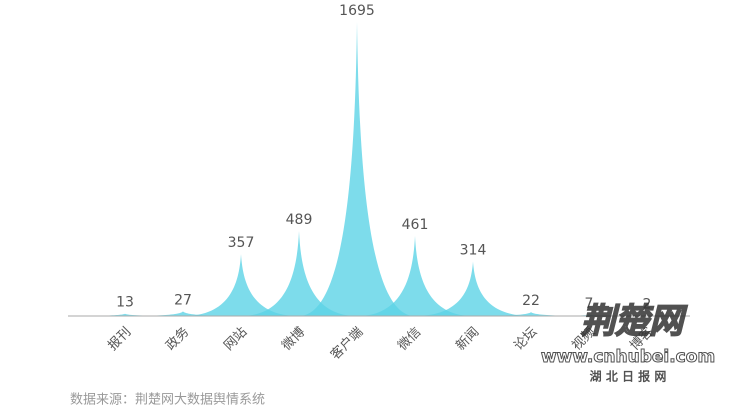 This screenshot has width=738, height=420. What do you see at coordinates (473, 251) in the screenshot?
I see `value-label: 314` at bounding box center [473, 251].